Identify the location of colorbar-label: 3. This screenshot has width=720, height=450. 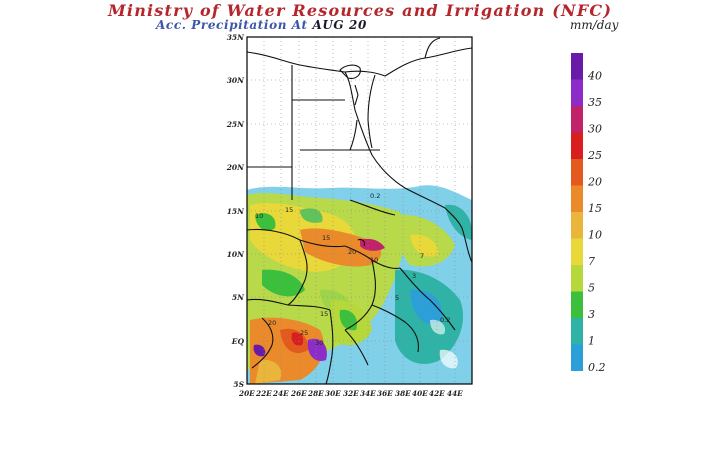
(591, 314).